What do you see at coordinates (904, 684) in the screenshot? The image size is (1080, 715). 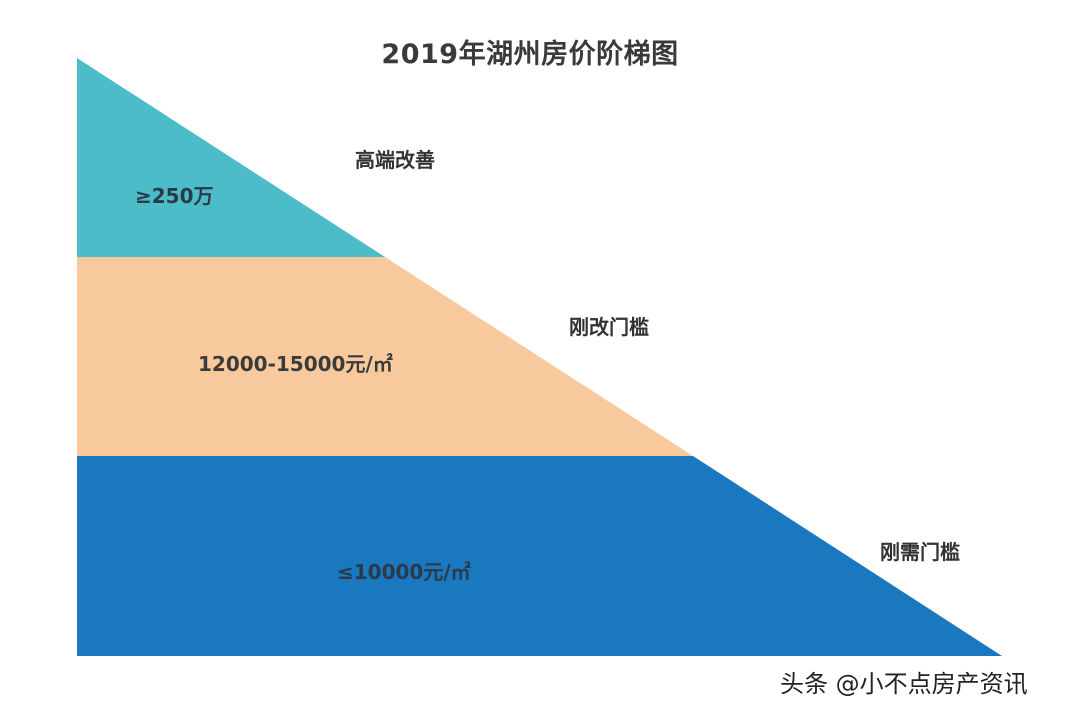 I see `watermark: 头条 @小不点房产资讯` at bounding box center [904, 684].